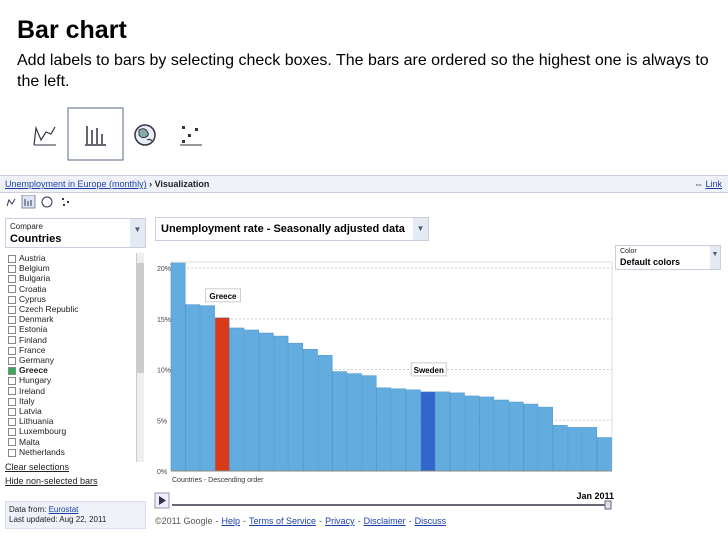  What do you see at coordinates (49, 309) in the screenshot?
I see `country-name: Czech Republic` at bounding box center [49, 309].